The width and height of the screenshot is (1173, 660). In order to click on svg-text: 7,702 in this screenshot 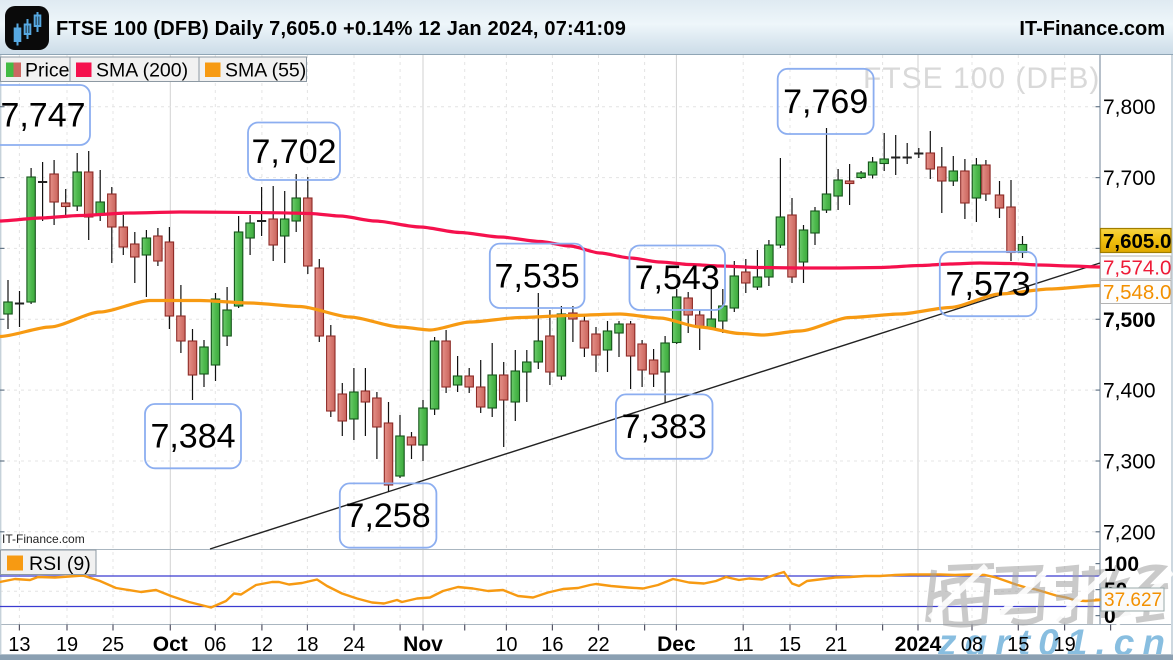, I will do `click(293, 152)`.